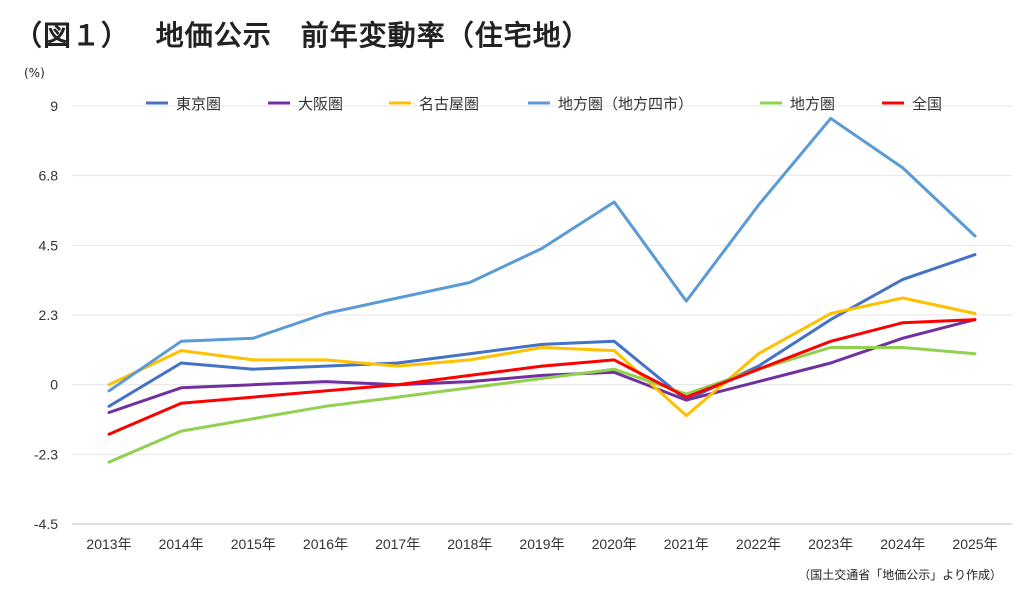 This screenshot has width=1024, height=596. What do you see at coordinates (253, 544) in the screenshot?
I see `x-tick-label: 2015年` at bounding box center [253, 544].